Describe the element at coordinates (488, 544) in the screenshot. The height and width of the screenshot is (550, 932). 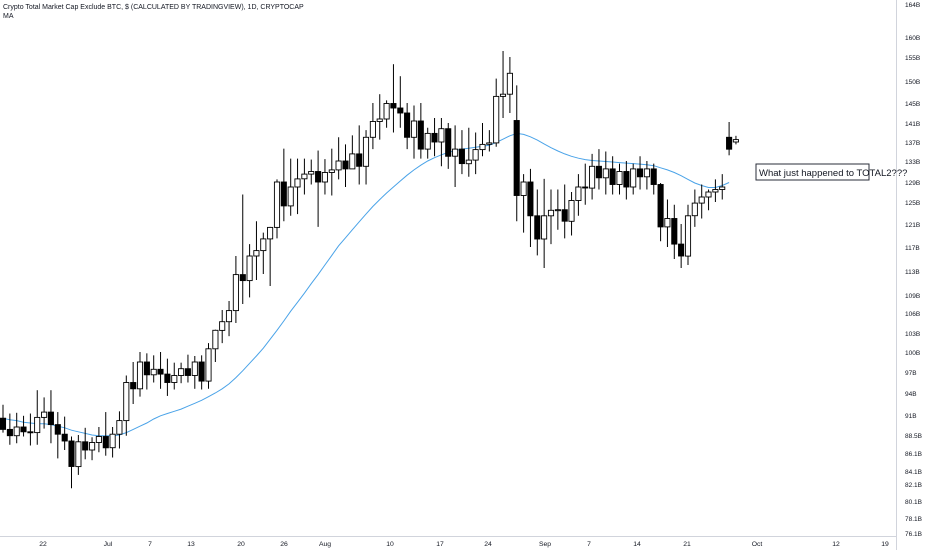
I see `time-tick-label: 24` at that location.